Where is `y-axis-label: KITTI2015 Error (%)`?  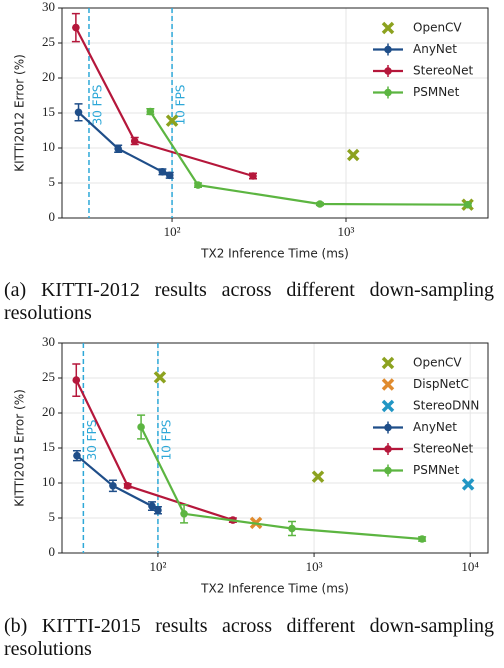
y-axis-label: KITTI2015 Error (%) is located at coordinates (20, 448).